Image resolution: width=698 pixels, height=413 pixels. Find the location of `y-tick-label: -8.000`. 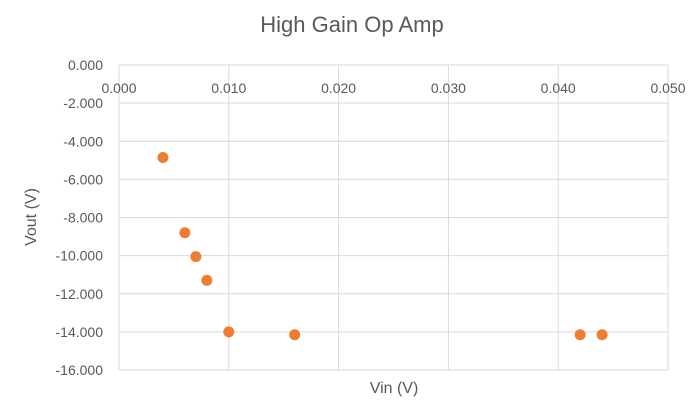

y-tick-label: -8.000 is located at coordinates (83, 218).